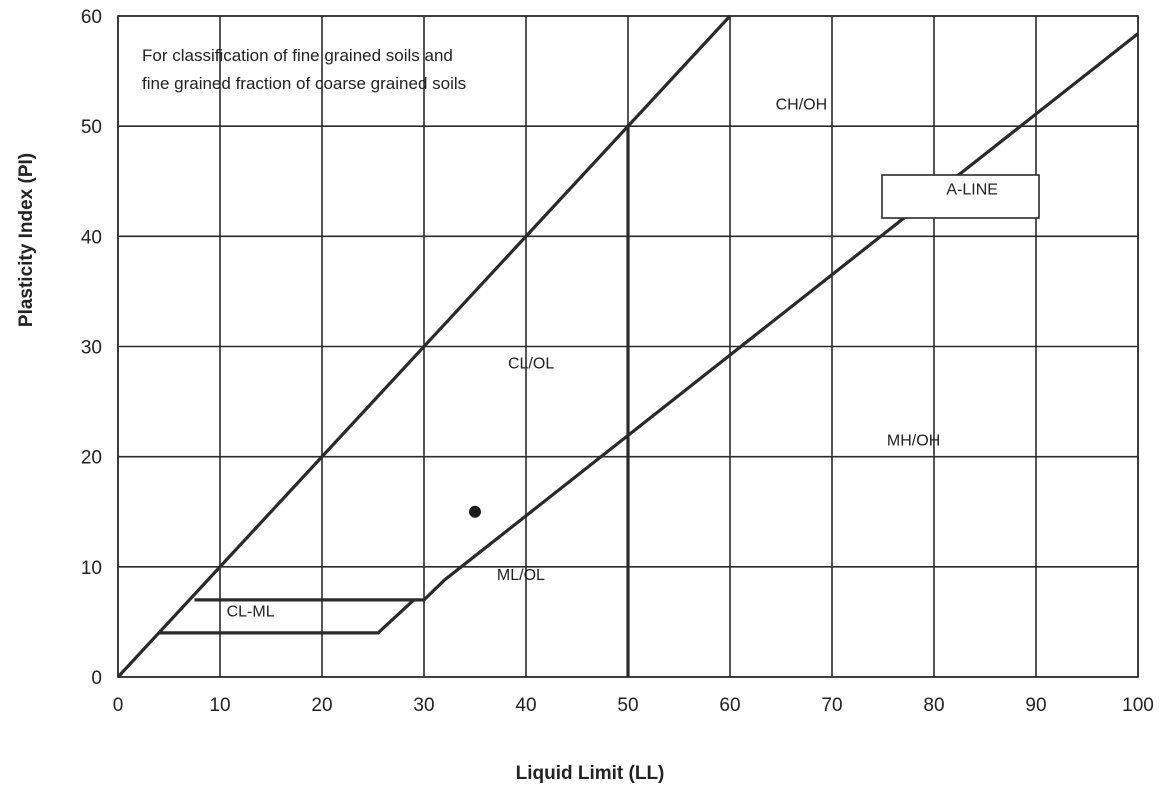 The image size is (1162, 788). Describe the element at coordinates (91, 568) in the screenshot. I see `y-tick-label: 10` at that location.